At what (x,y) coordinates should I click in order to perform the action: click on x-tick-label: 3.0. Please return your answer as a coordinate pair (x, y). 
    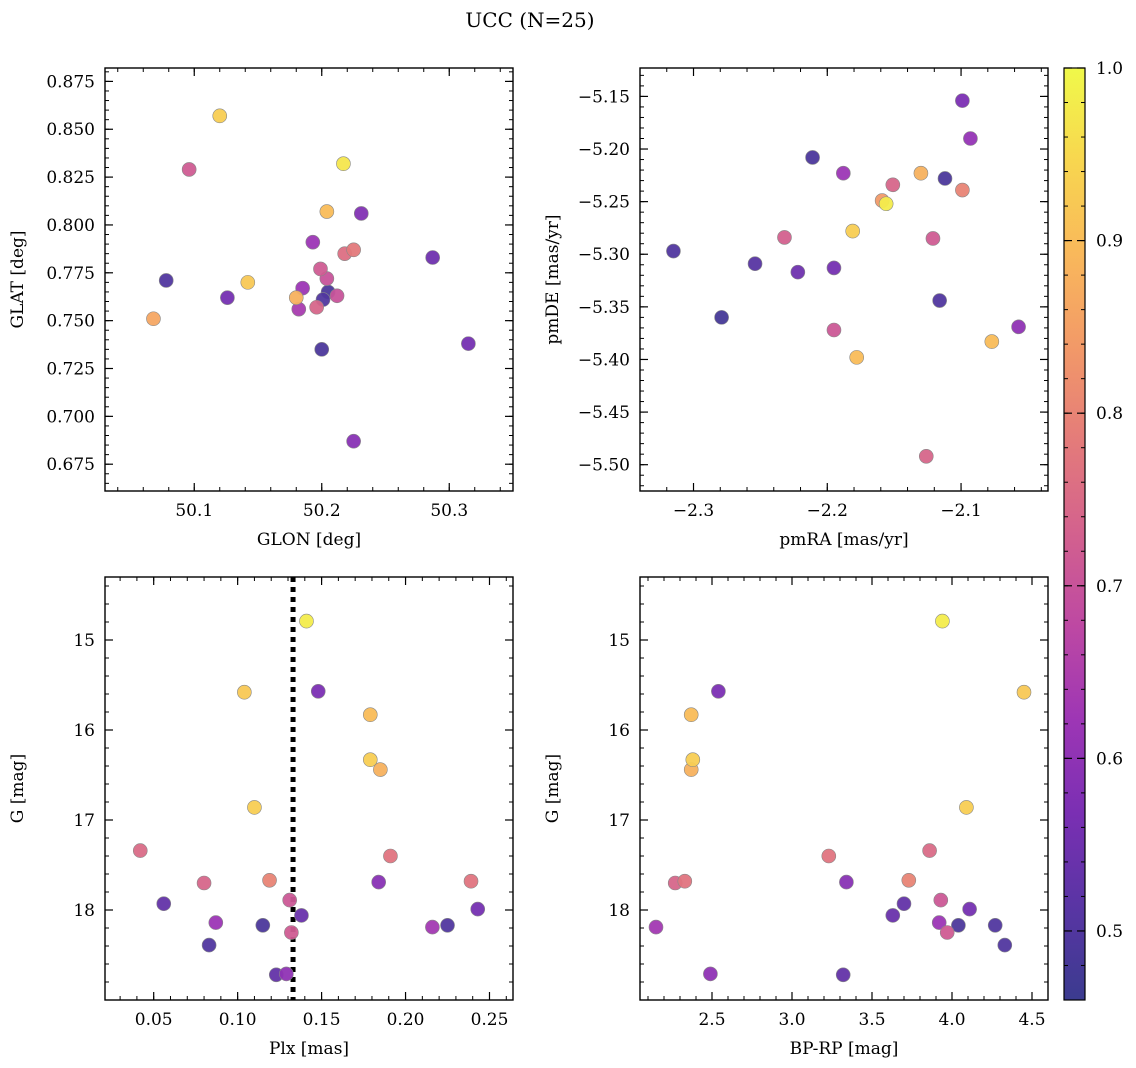
    Looking at the image, I should click on (791, 1020).